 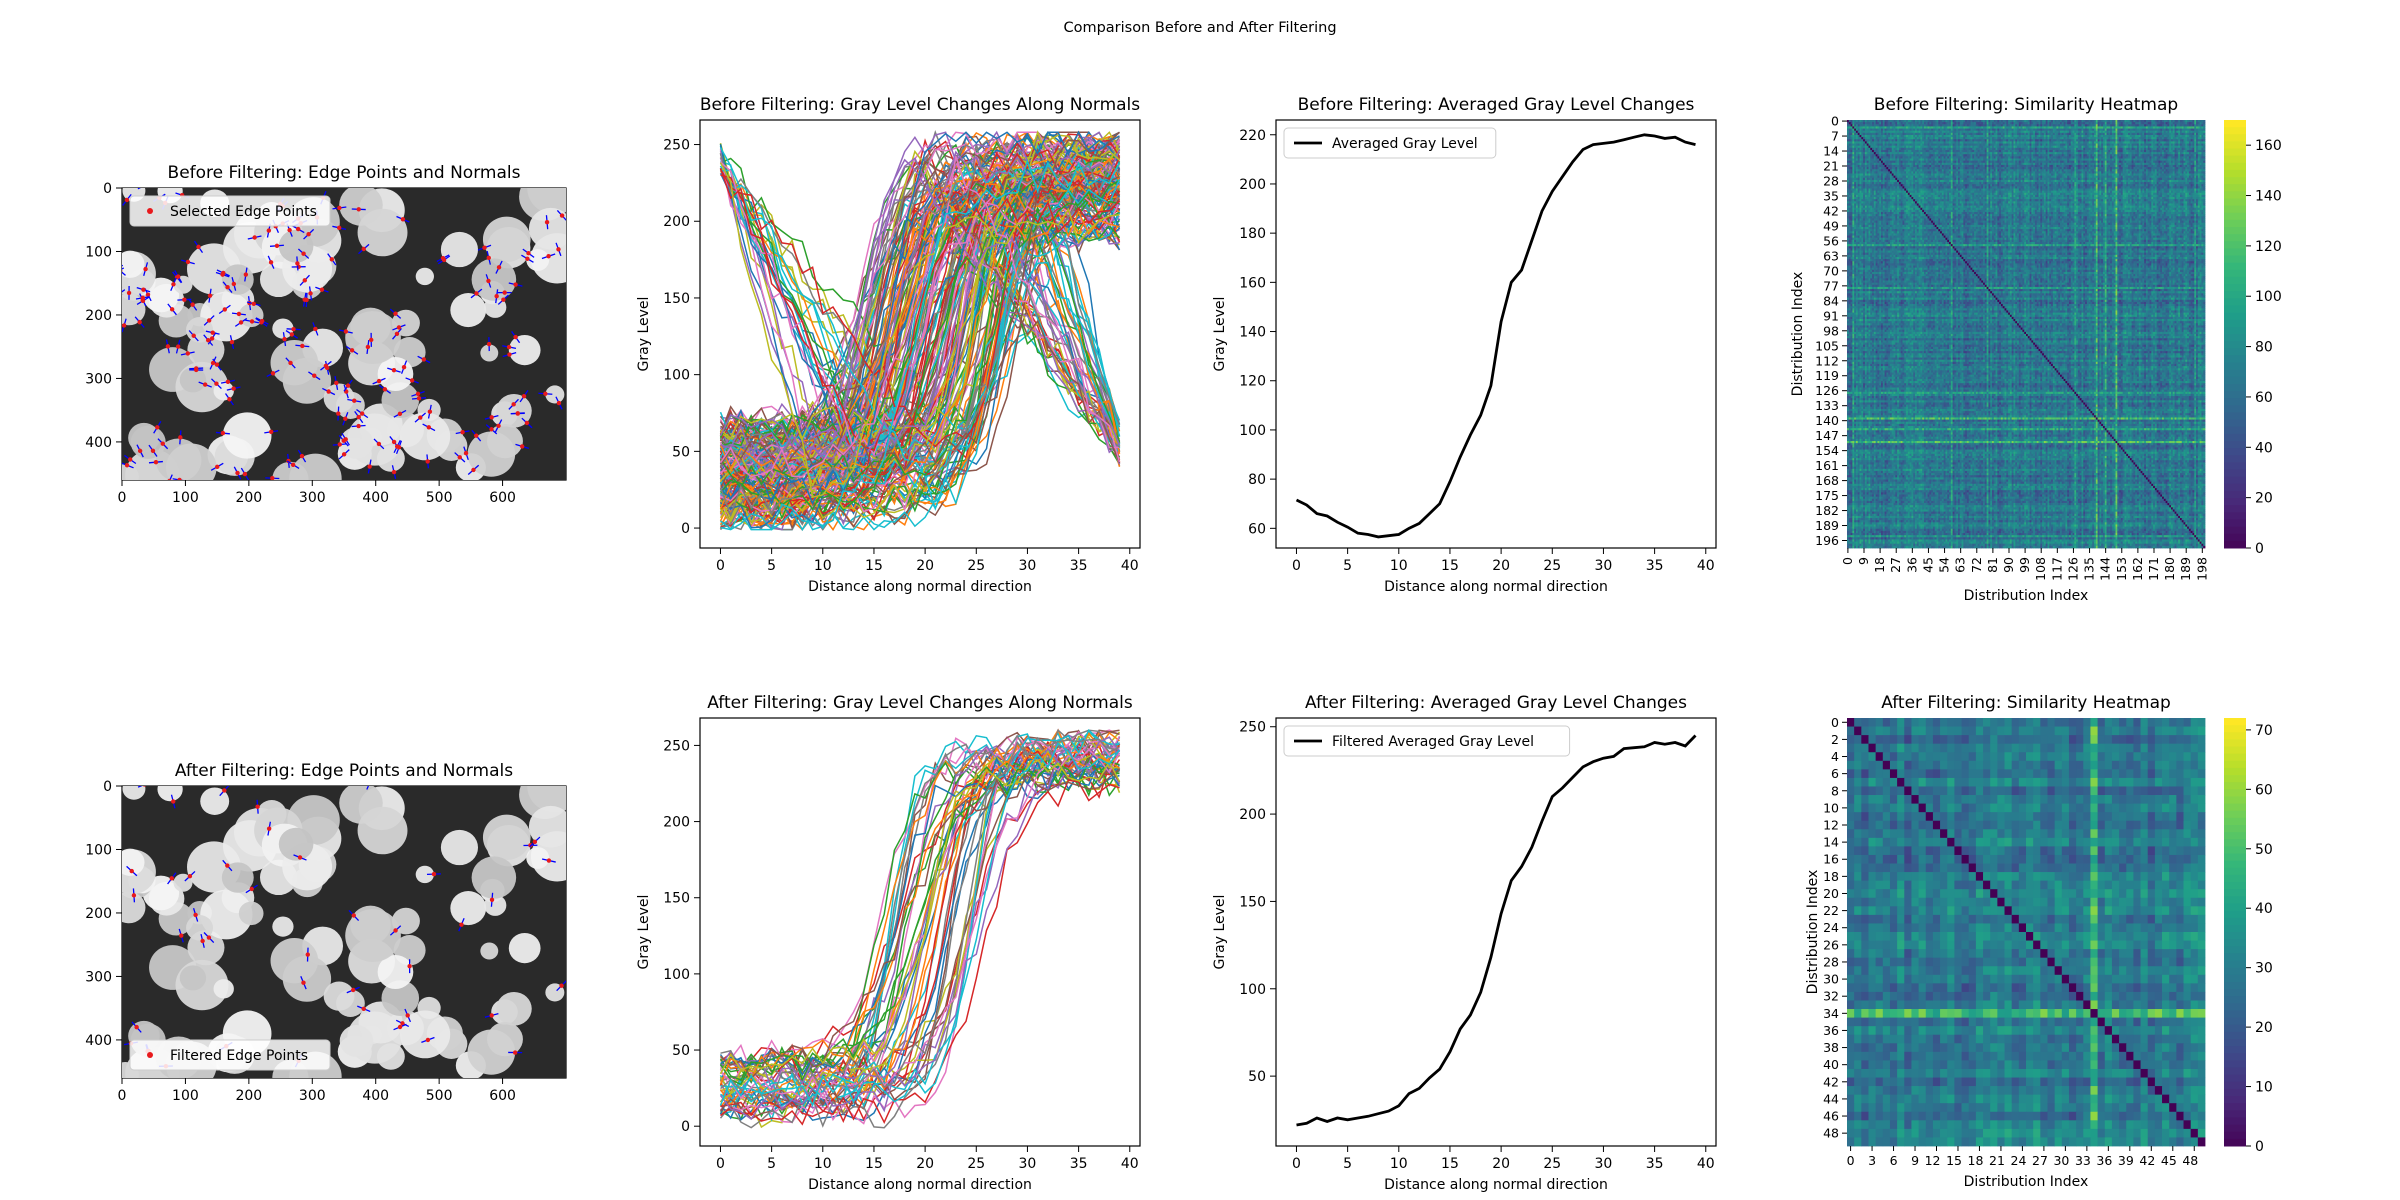 What do you see at coordinates (1450, 566) in the screenshot?
I see `x-tick-label: 15` at bounding box center [1450, 566].